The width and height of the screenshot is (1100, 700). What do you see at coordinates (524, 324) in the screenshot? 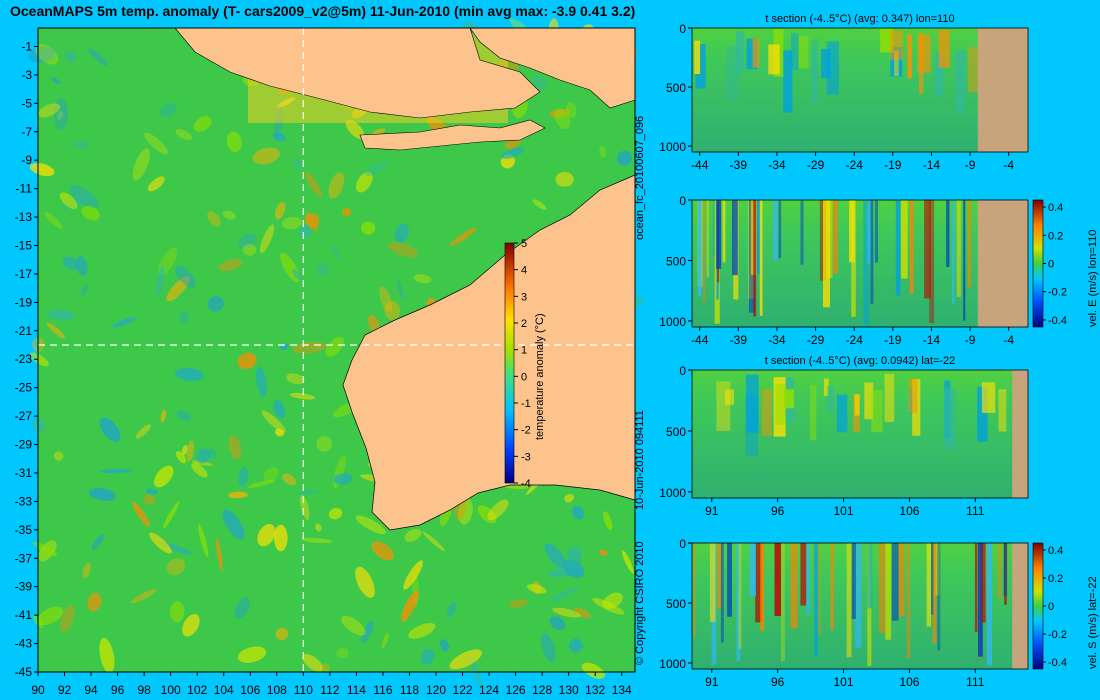
I see `colorbar-tick-label: 2` at bounding box center [524, 324].